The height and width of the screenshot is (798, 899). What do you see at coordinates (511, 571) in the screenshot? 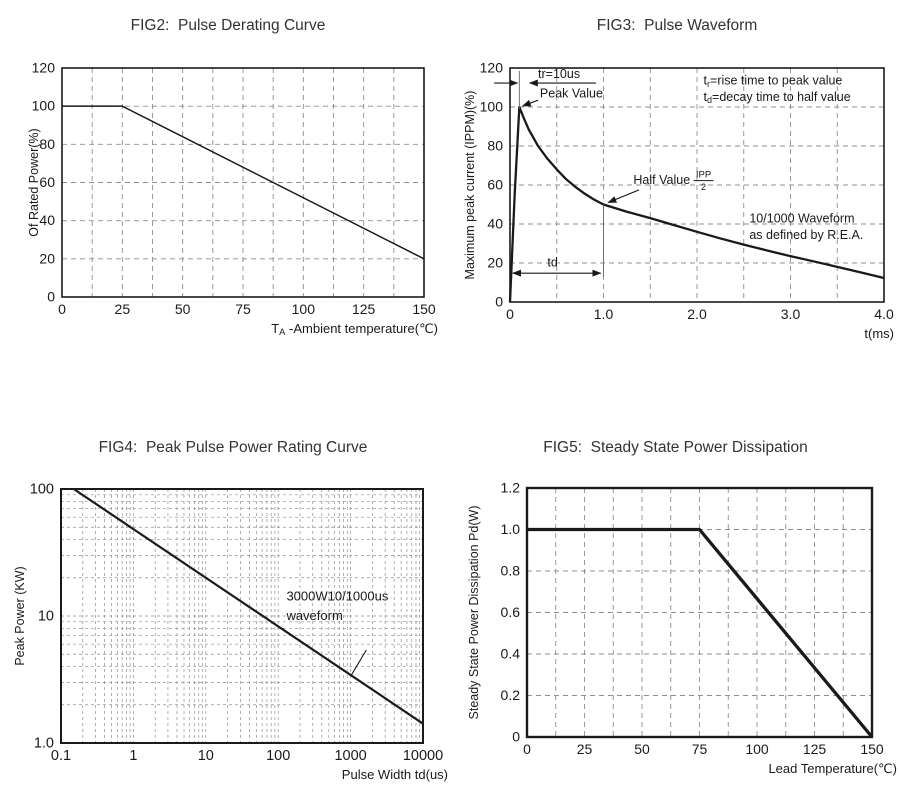
I see `svg-text: 0.8` at bounding box center [511, 571].